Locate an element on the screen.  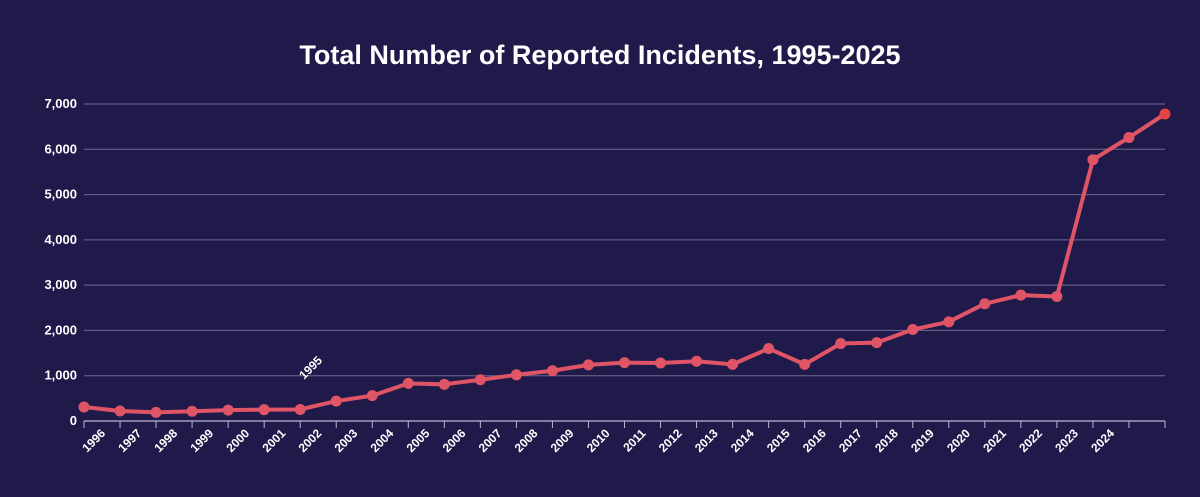
y-tick-label: 2,000 is located at coordinates (60, 329).